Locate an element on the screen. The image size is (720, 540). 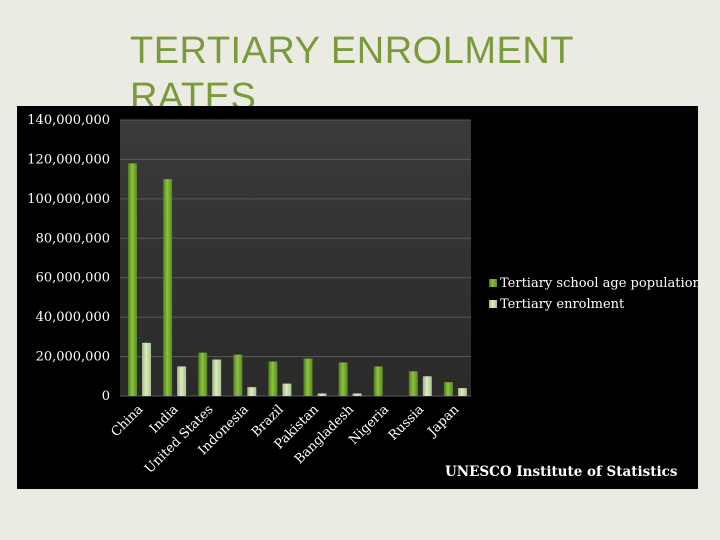
y-tick-label: 120,000,000 is located at coordinates (68, 159).